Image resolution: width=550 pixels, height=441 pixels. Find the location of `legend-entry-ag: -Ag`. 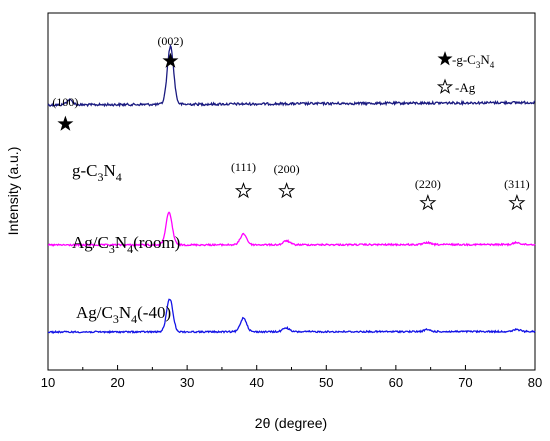

legend-entry-ag: -Ag is located at coordinates (456, 86).